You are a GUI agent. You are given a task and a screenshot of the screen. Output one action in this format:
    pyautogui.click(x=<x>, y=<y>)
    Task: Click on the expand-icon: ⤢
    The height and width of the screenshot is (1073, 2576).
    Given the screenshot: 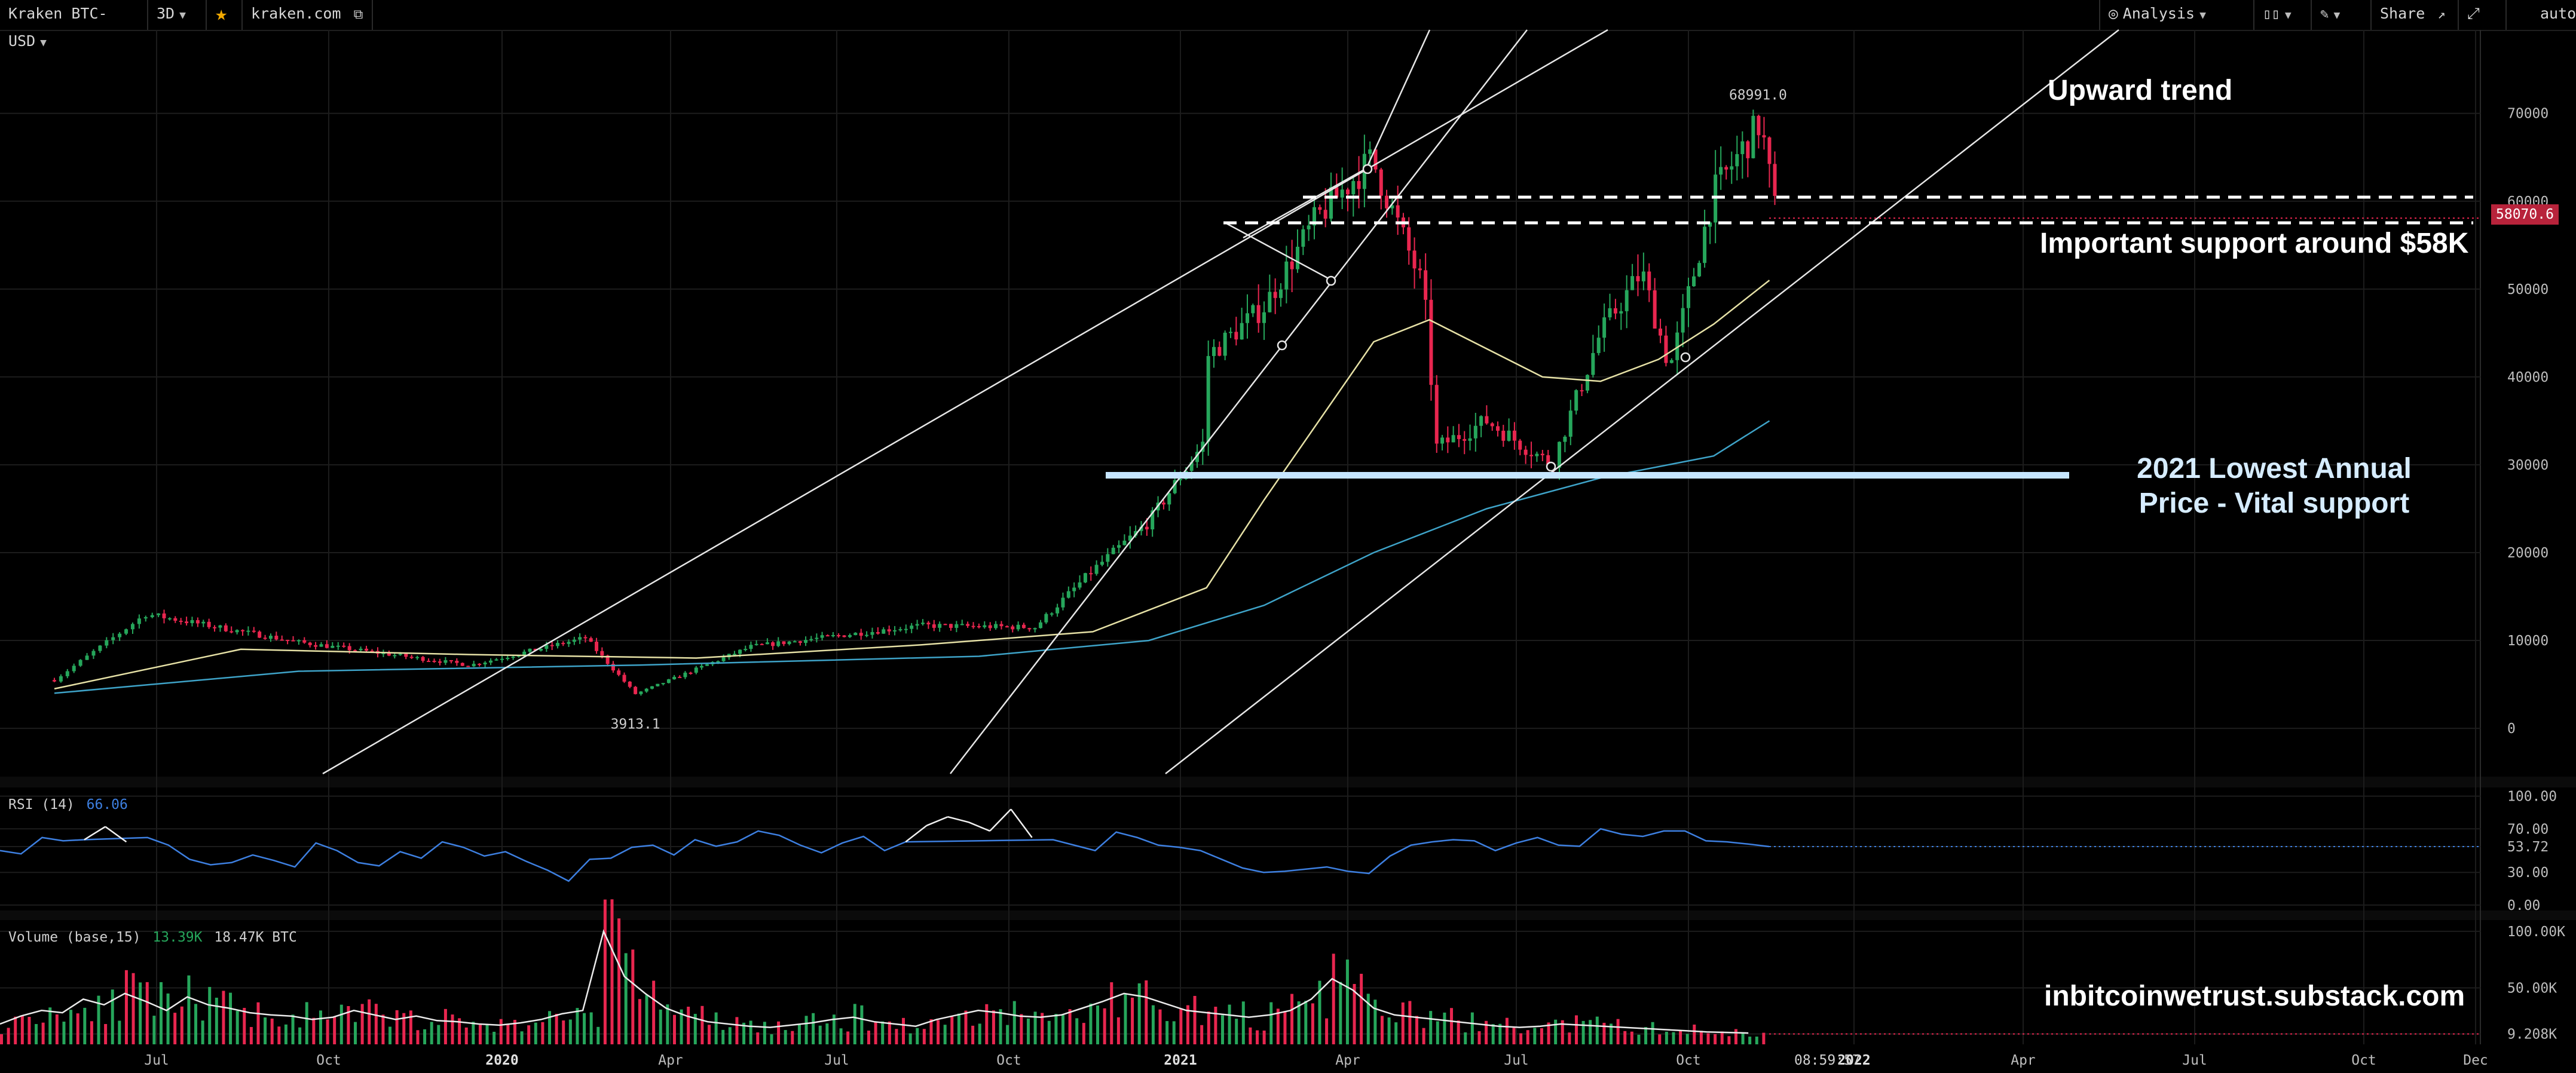 What is the action you would take?
    pyautogui.click(x=2473, y=14)
    